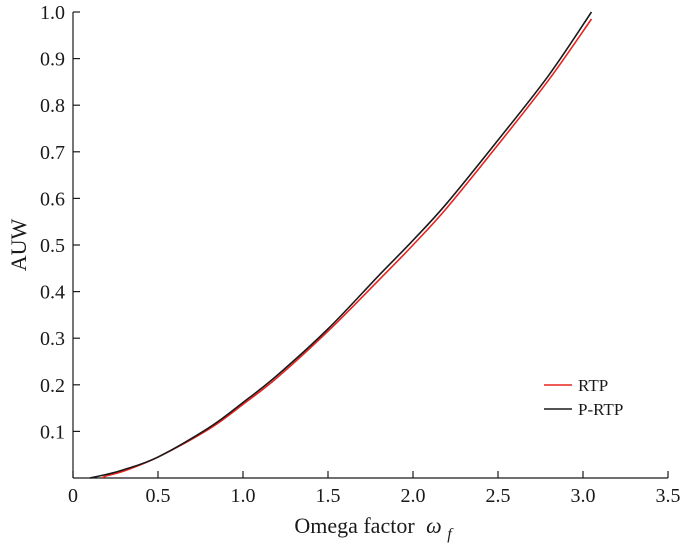  What do you see at coordinates (450, 534) in the screenshot?
I see `x-axis-label-subscript: f` at bounding box center [450, 534].